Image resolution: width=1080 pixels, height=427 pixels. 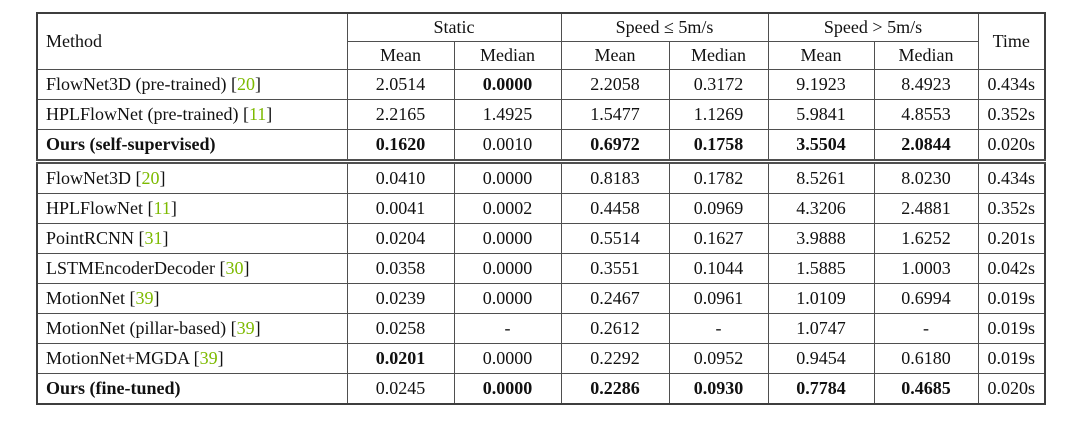 What do you see at coordinates (821, 358) in the screenshot?
I see `value-cell: 0.9454` at bounding box center [821, 358].